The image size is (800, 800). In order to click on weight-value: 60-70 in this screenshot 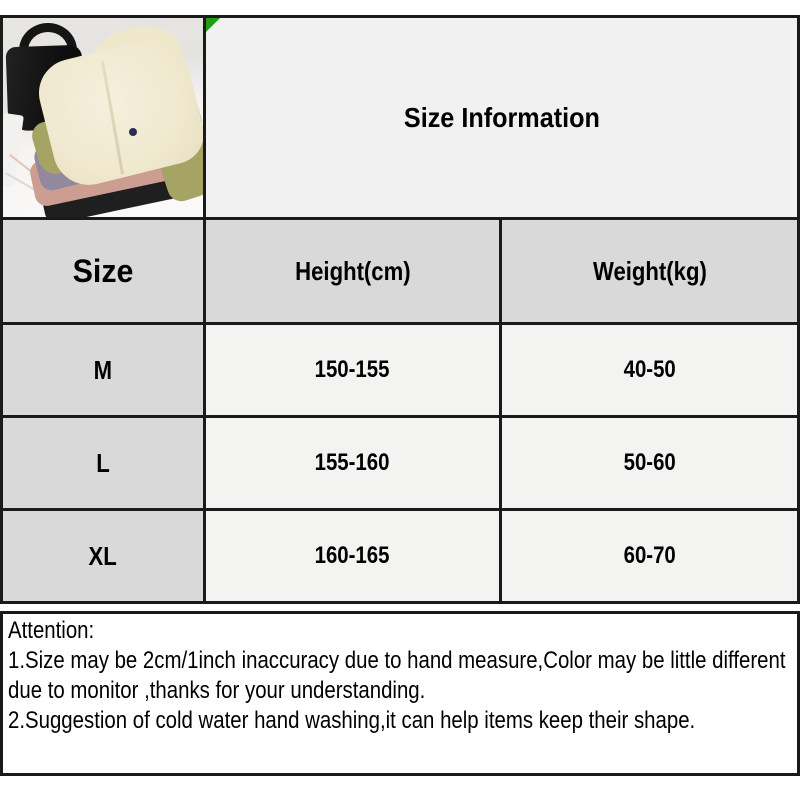, I will do `click(649, 555)`.